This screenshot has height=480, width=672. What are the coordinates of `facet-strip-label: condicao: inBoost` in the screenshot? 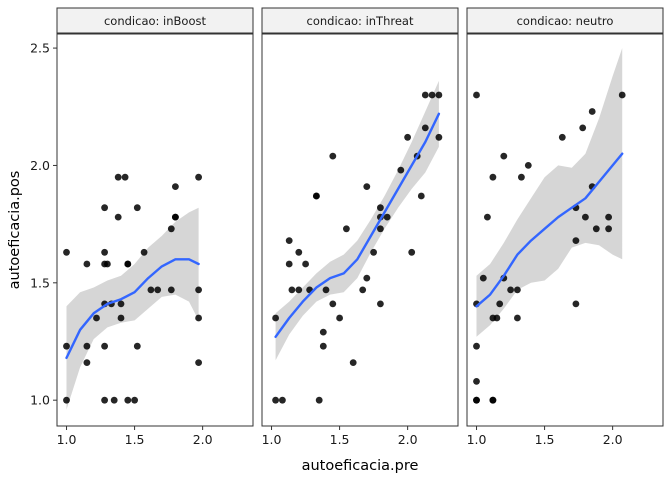 It's located at (155, 21).